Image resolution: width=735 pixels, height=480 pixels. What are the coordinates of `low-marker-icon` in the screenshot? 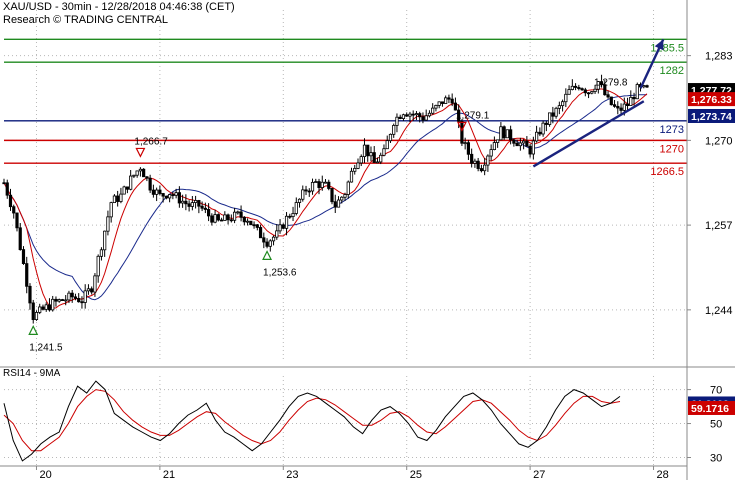 It's located at (33, 330).